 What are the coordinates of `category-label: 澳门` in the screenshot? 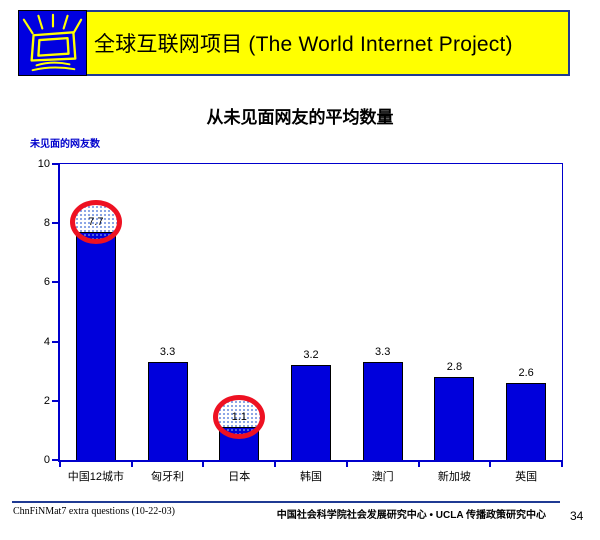 It's located at (382, 477).